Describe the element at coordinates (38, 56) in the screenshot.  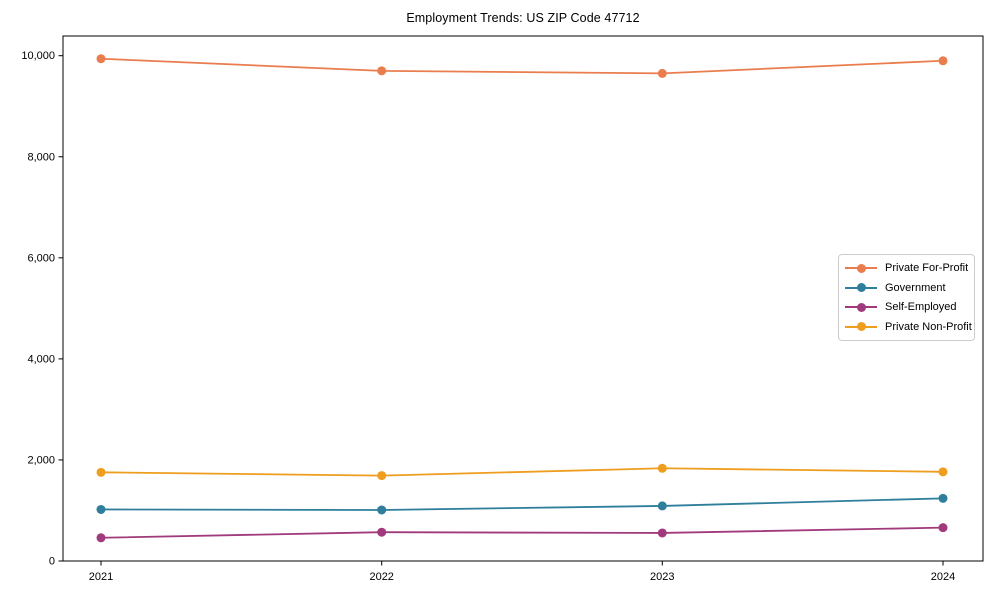
I see `y-tick-label: 10,000` at that location.